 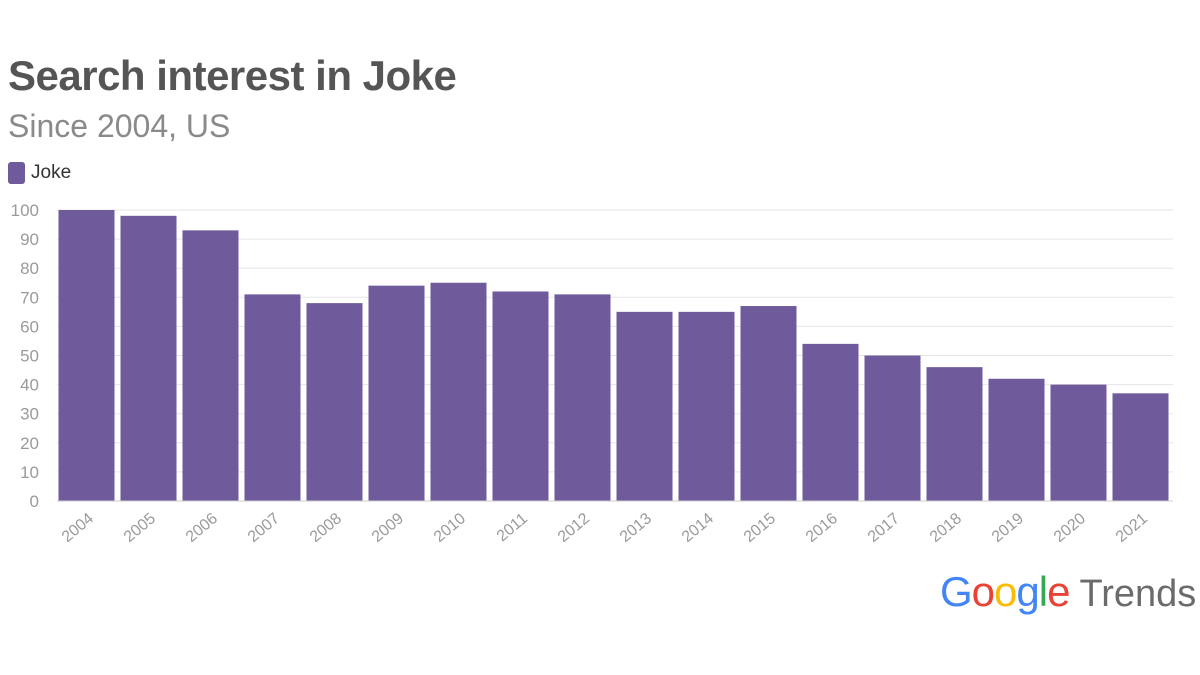 What do you see at coordinates (388, 528) in the screenshot?
I see `x-tick-label: 2009` at bounding box center [388, 528].